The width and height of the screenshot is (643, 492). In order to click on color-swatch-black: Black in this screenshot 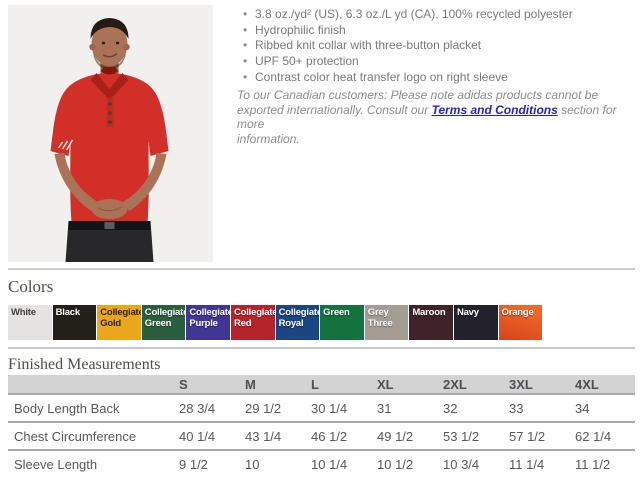, I will do `click(74, 322)`.